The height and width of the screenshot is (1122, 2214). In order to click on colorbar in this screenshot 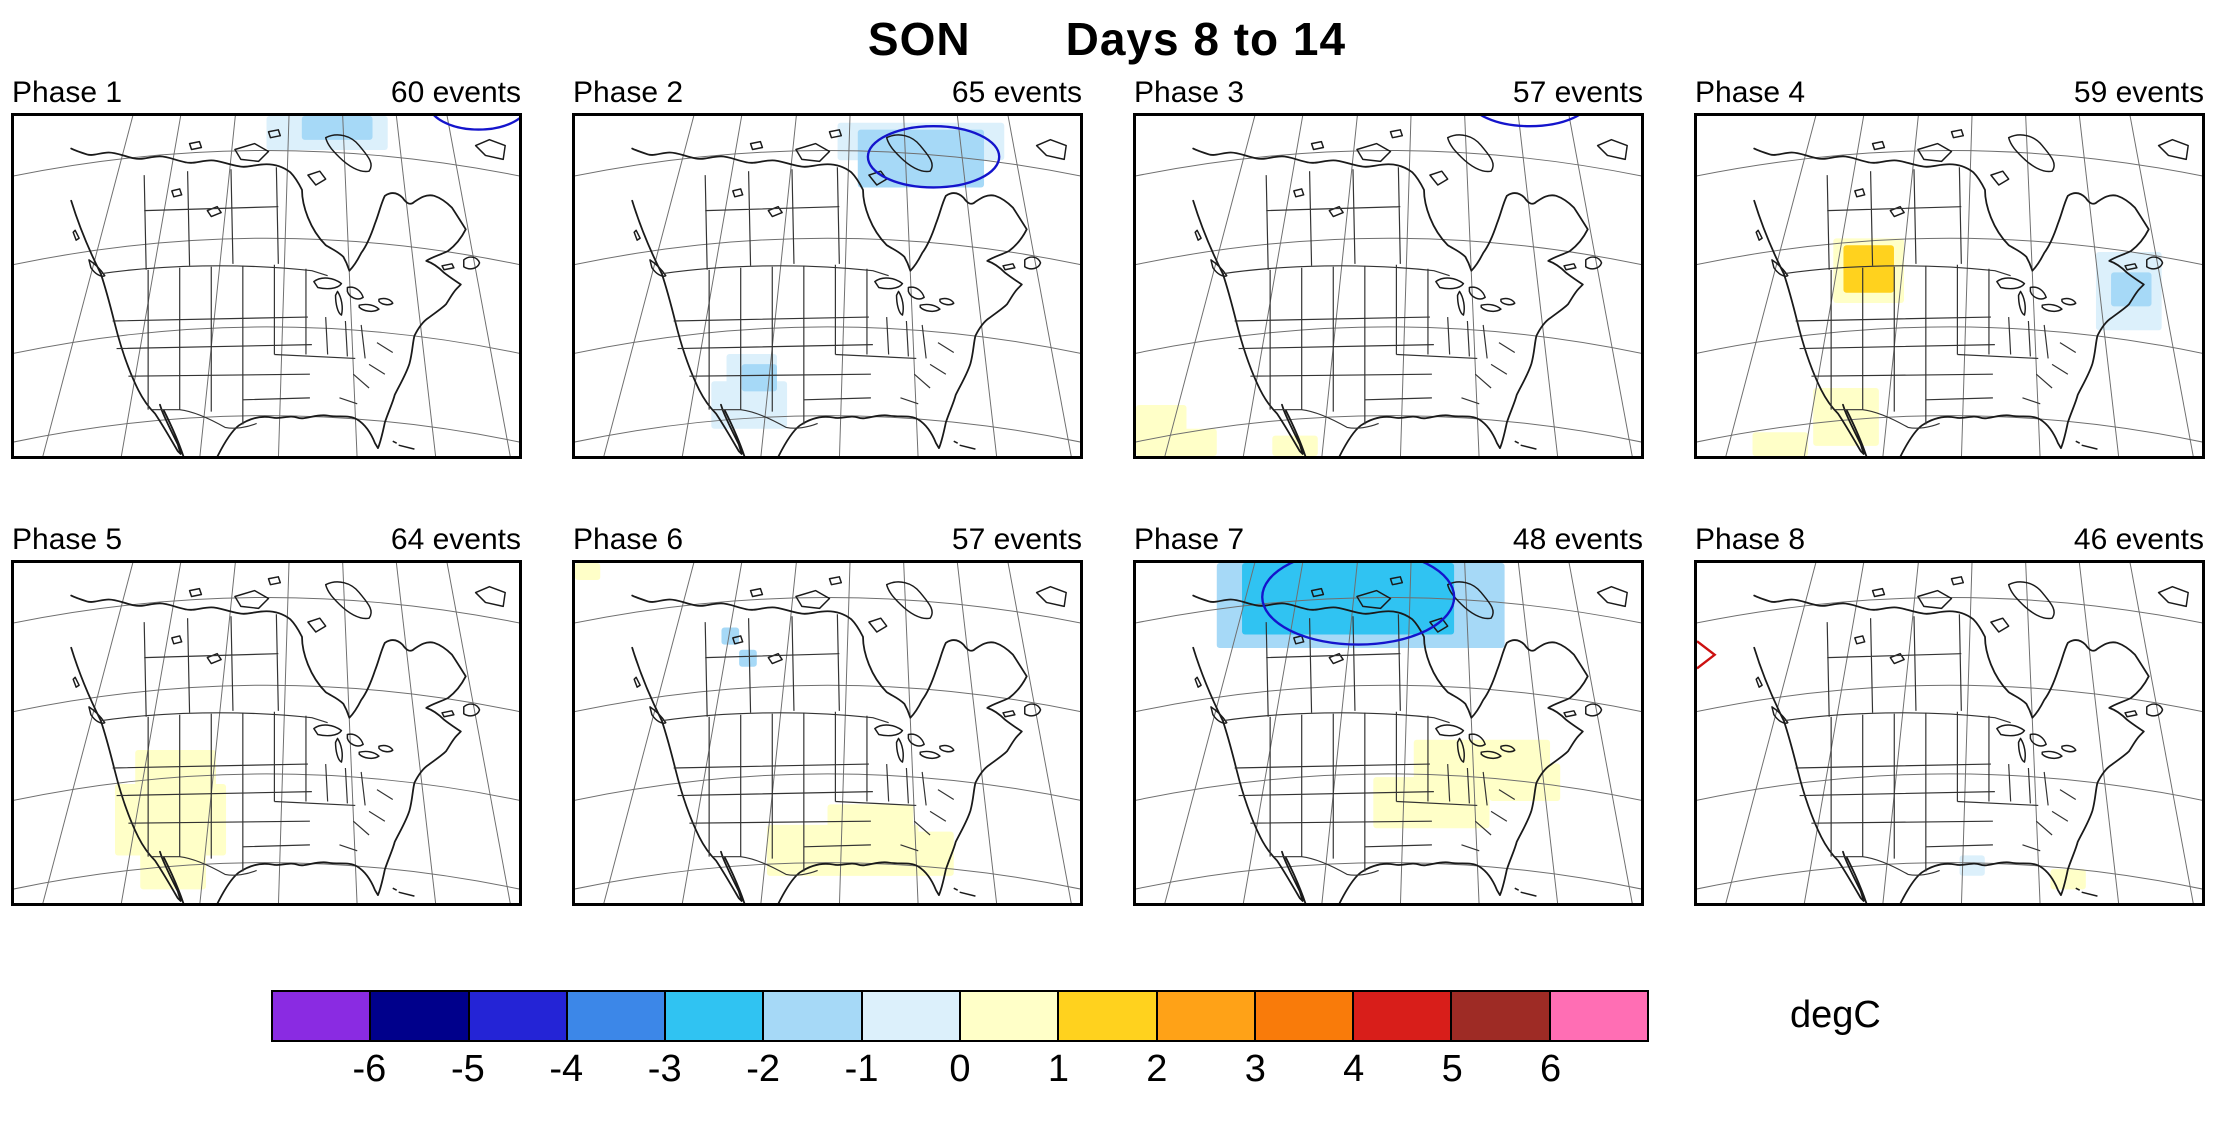, I will do `click(960, 1016)`.